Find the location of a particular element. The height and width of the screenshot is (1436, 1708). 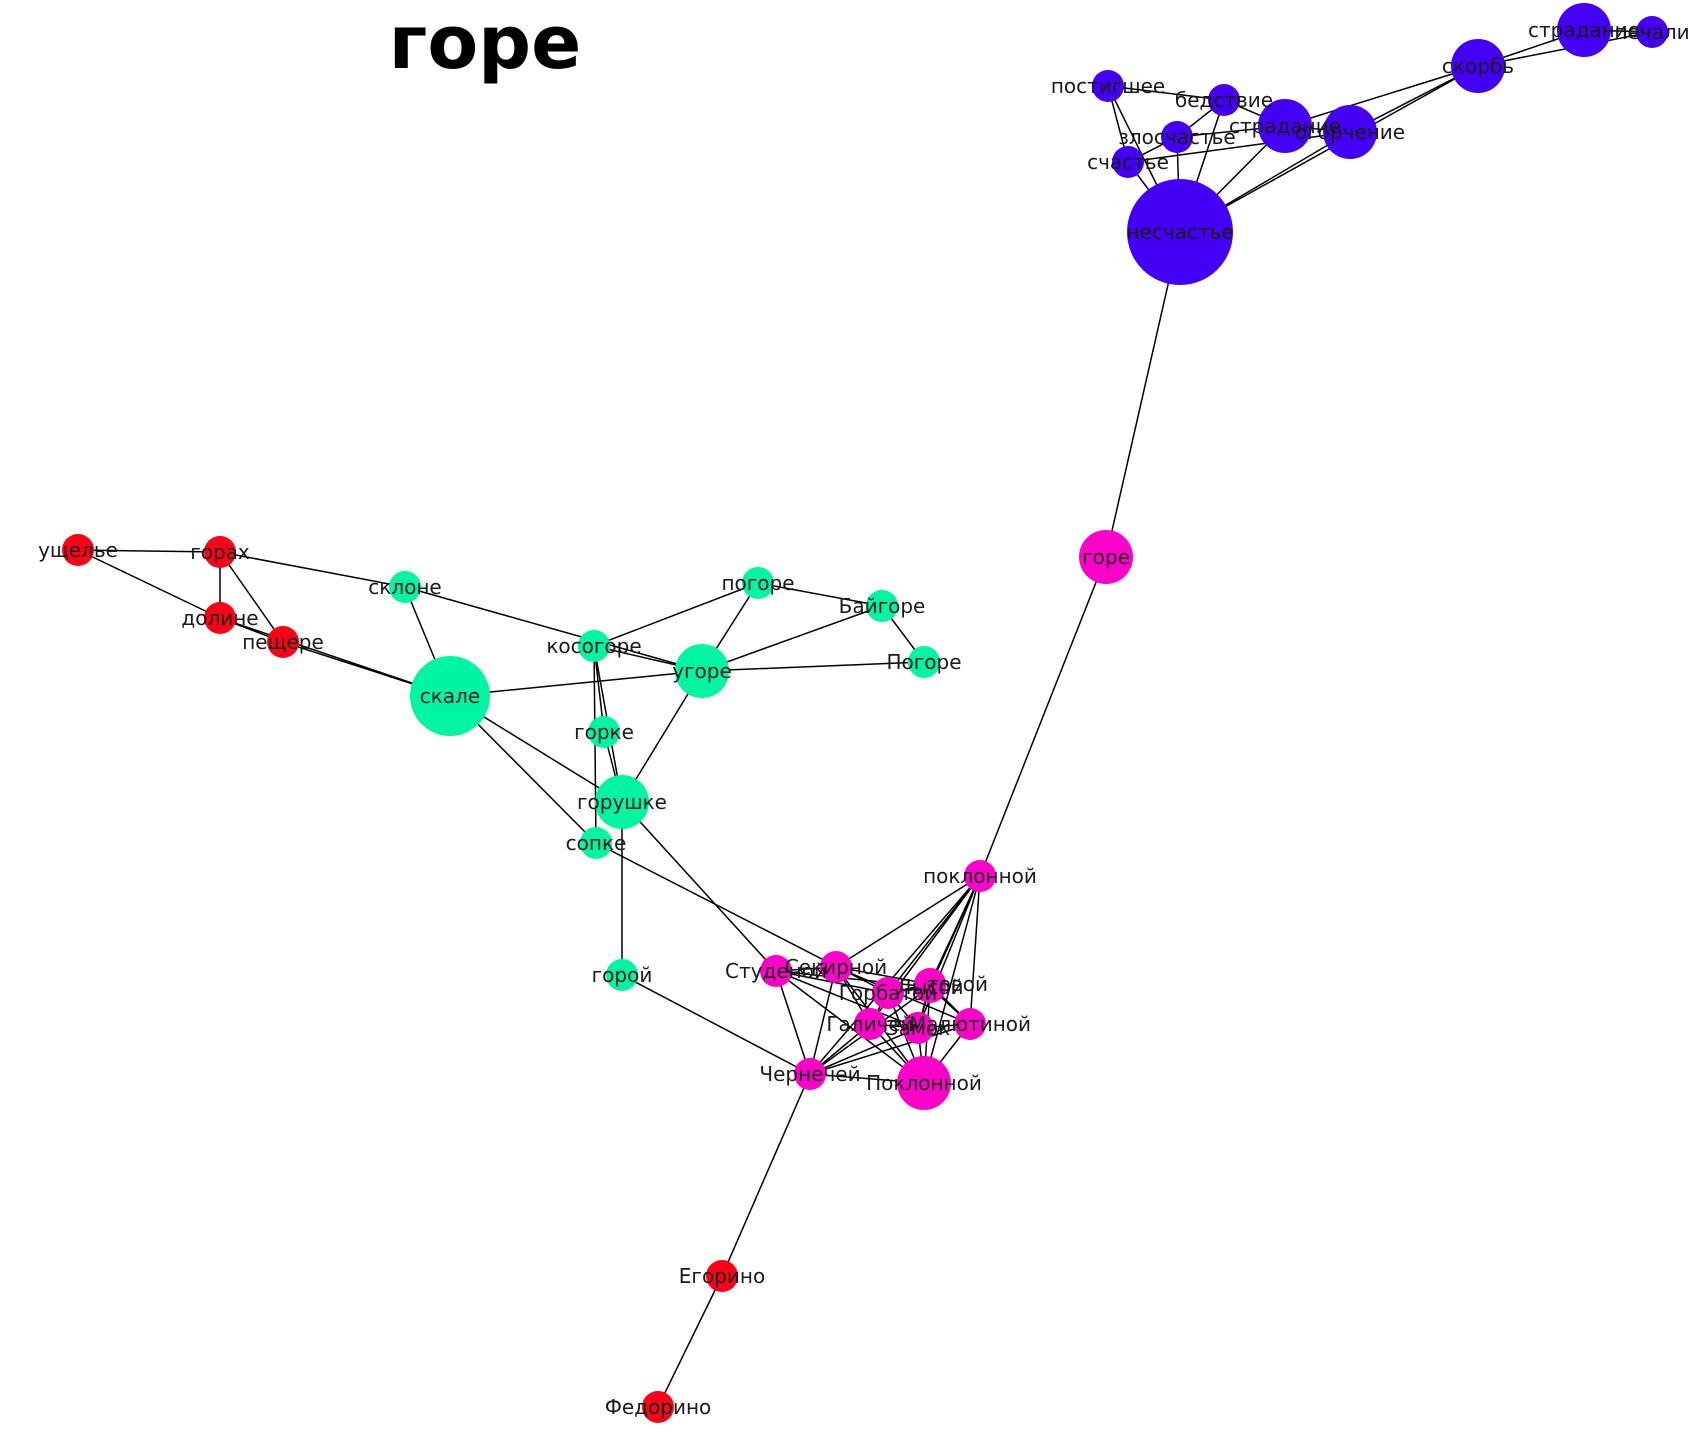

edge-gorushke-studenoy is located at coordinates (699, 886).